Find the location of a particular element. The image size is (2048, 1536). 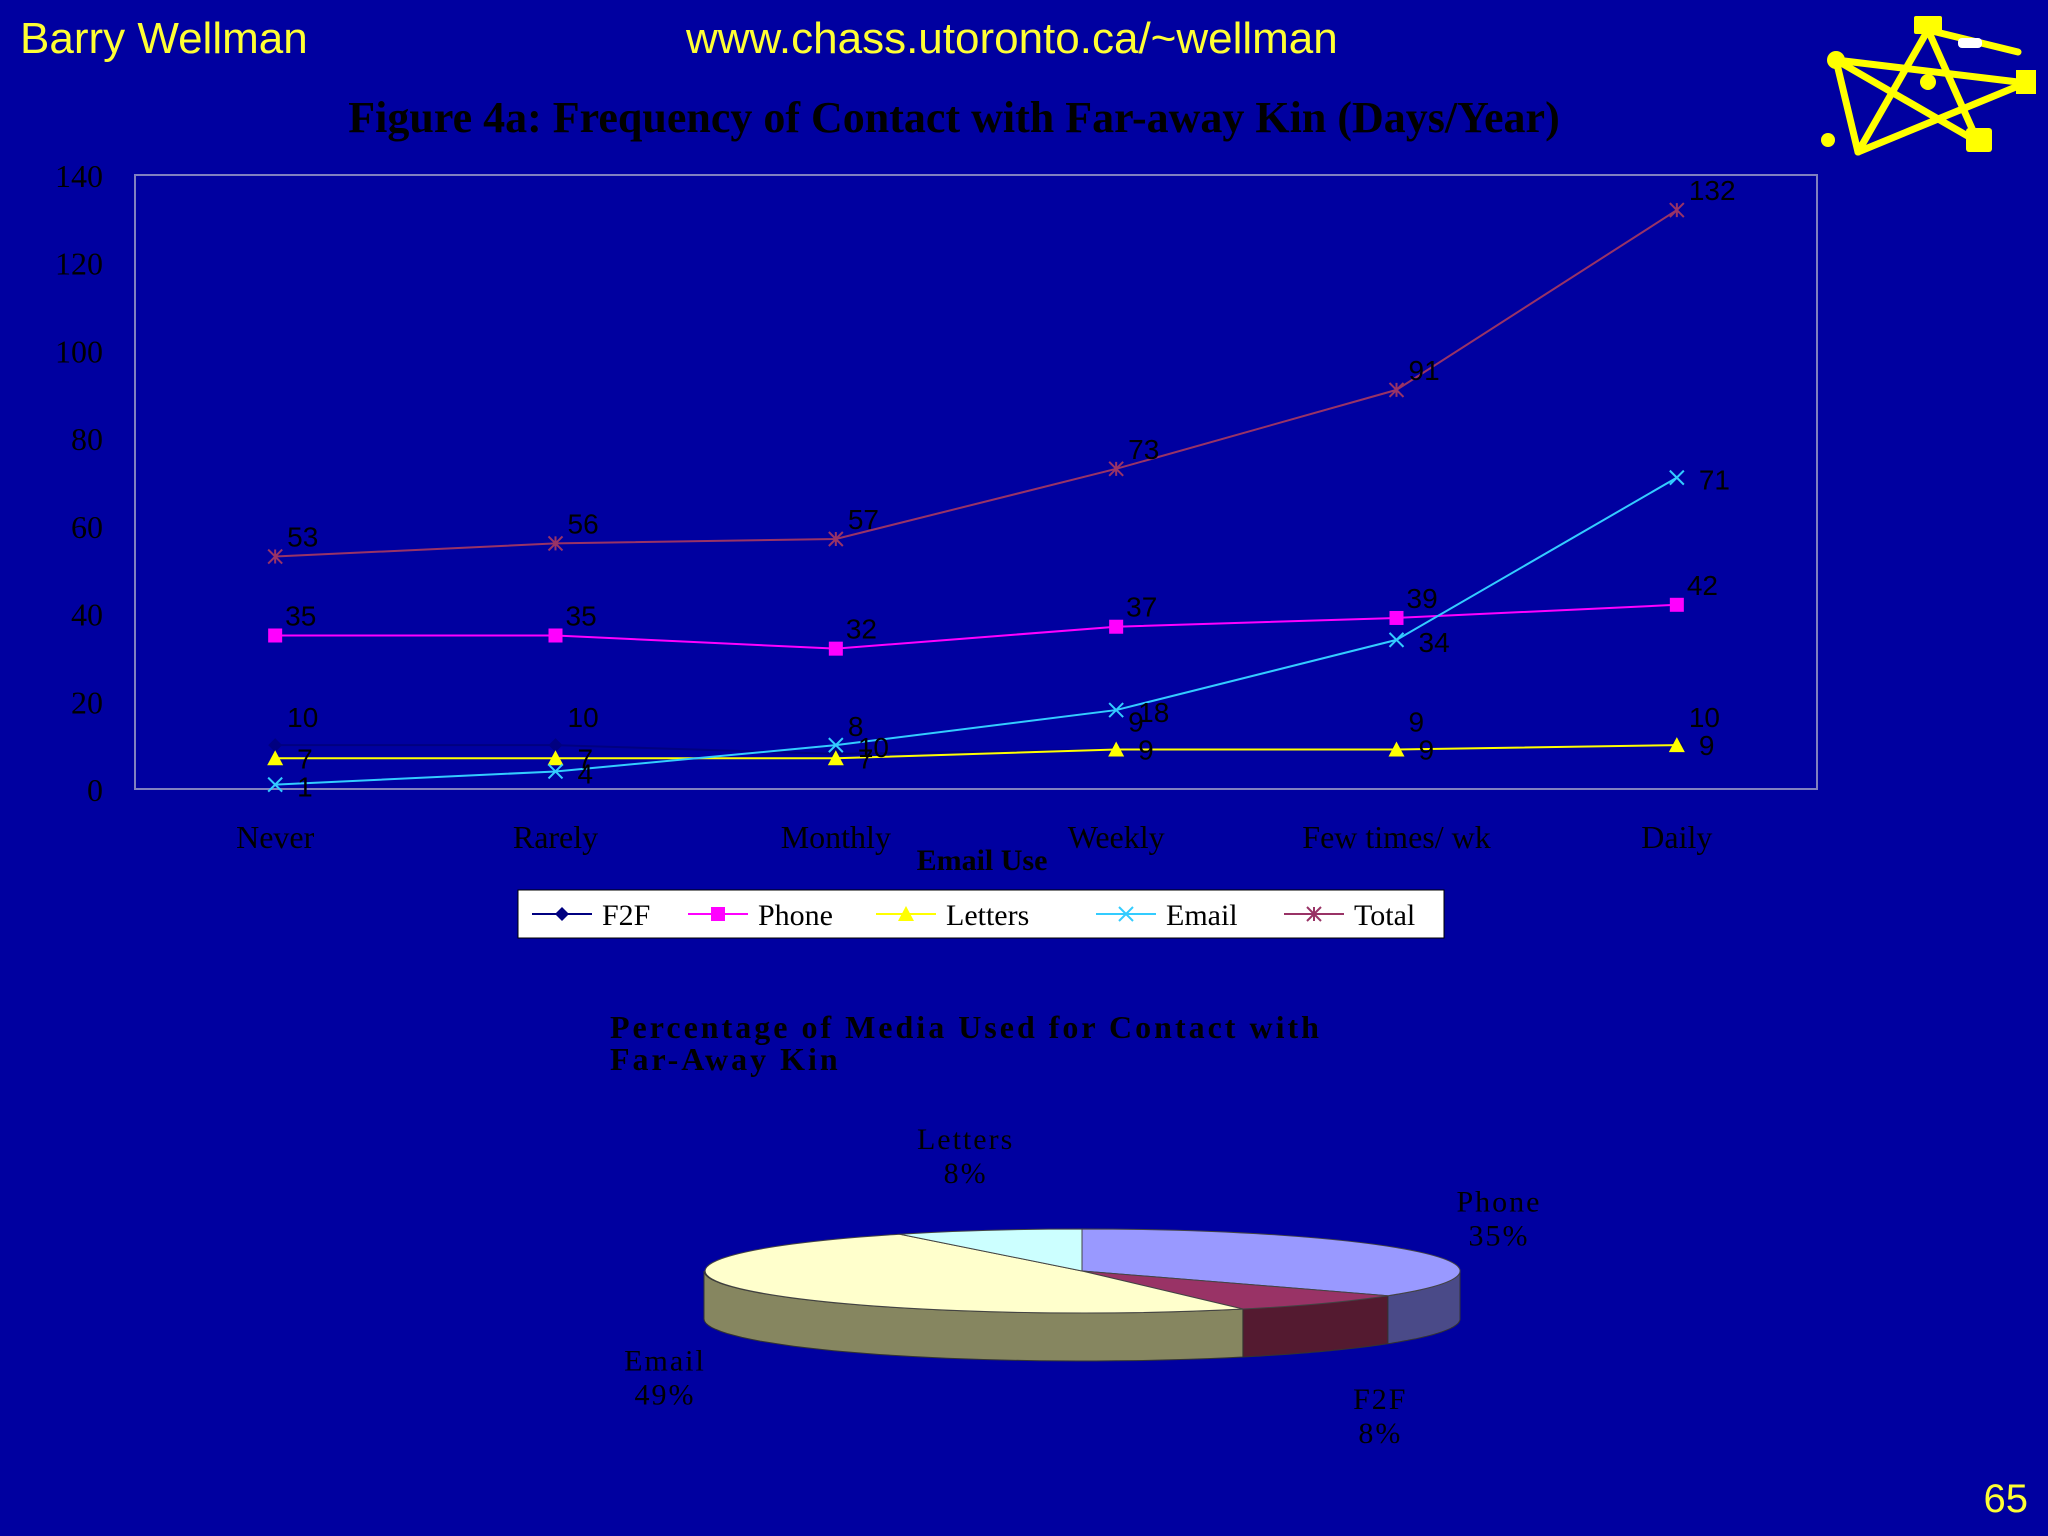

series-phone is located at coordinates (976, 626).